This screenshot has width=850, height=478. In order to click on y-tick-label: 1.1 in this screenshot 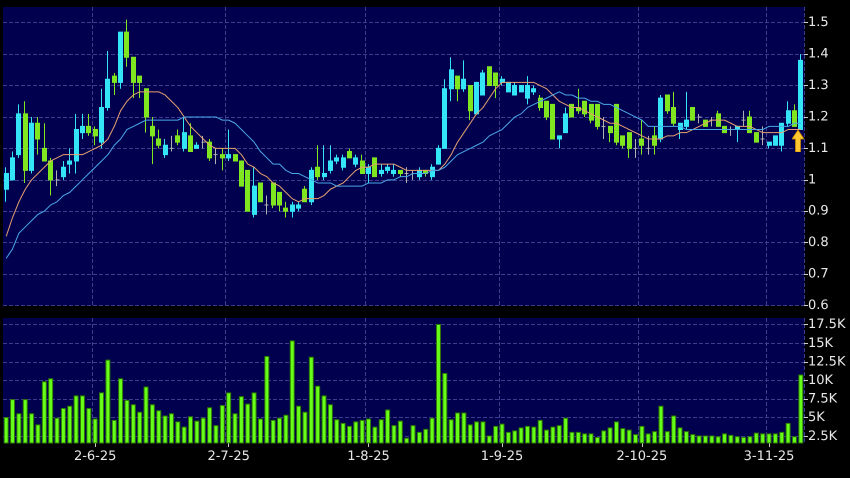, I will do `click(818, 148)`.